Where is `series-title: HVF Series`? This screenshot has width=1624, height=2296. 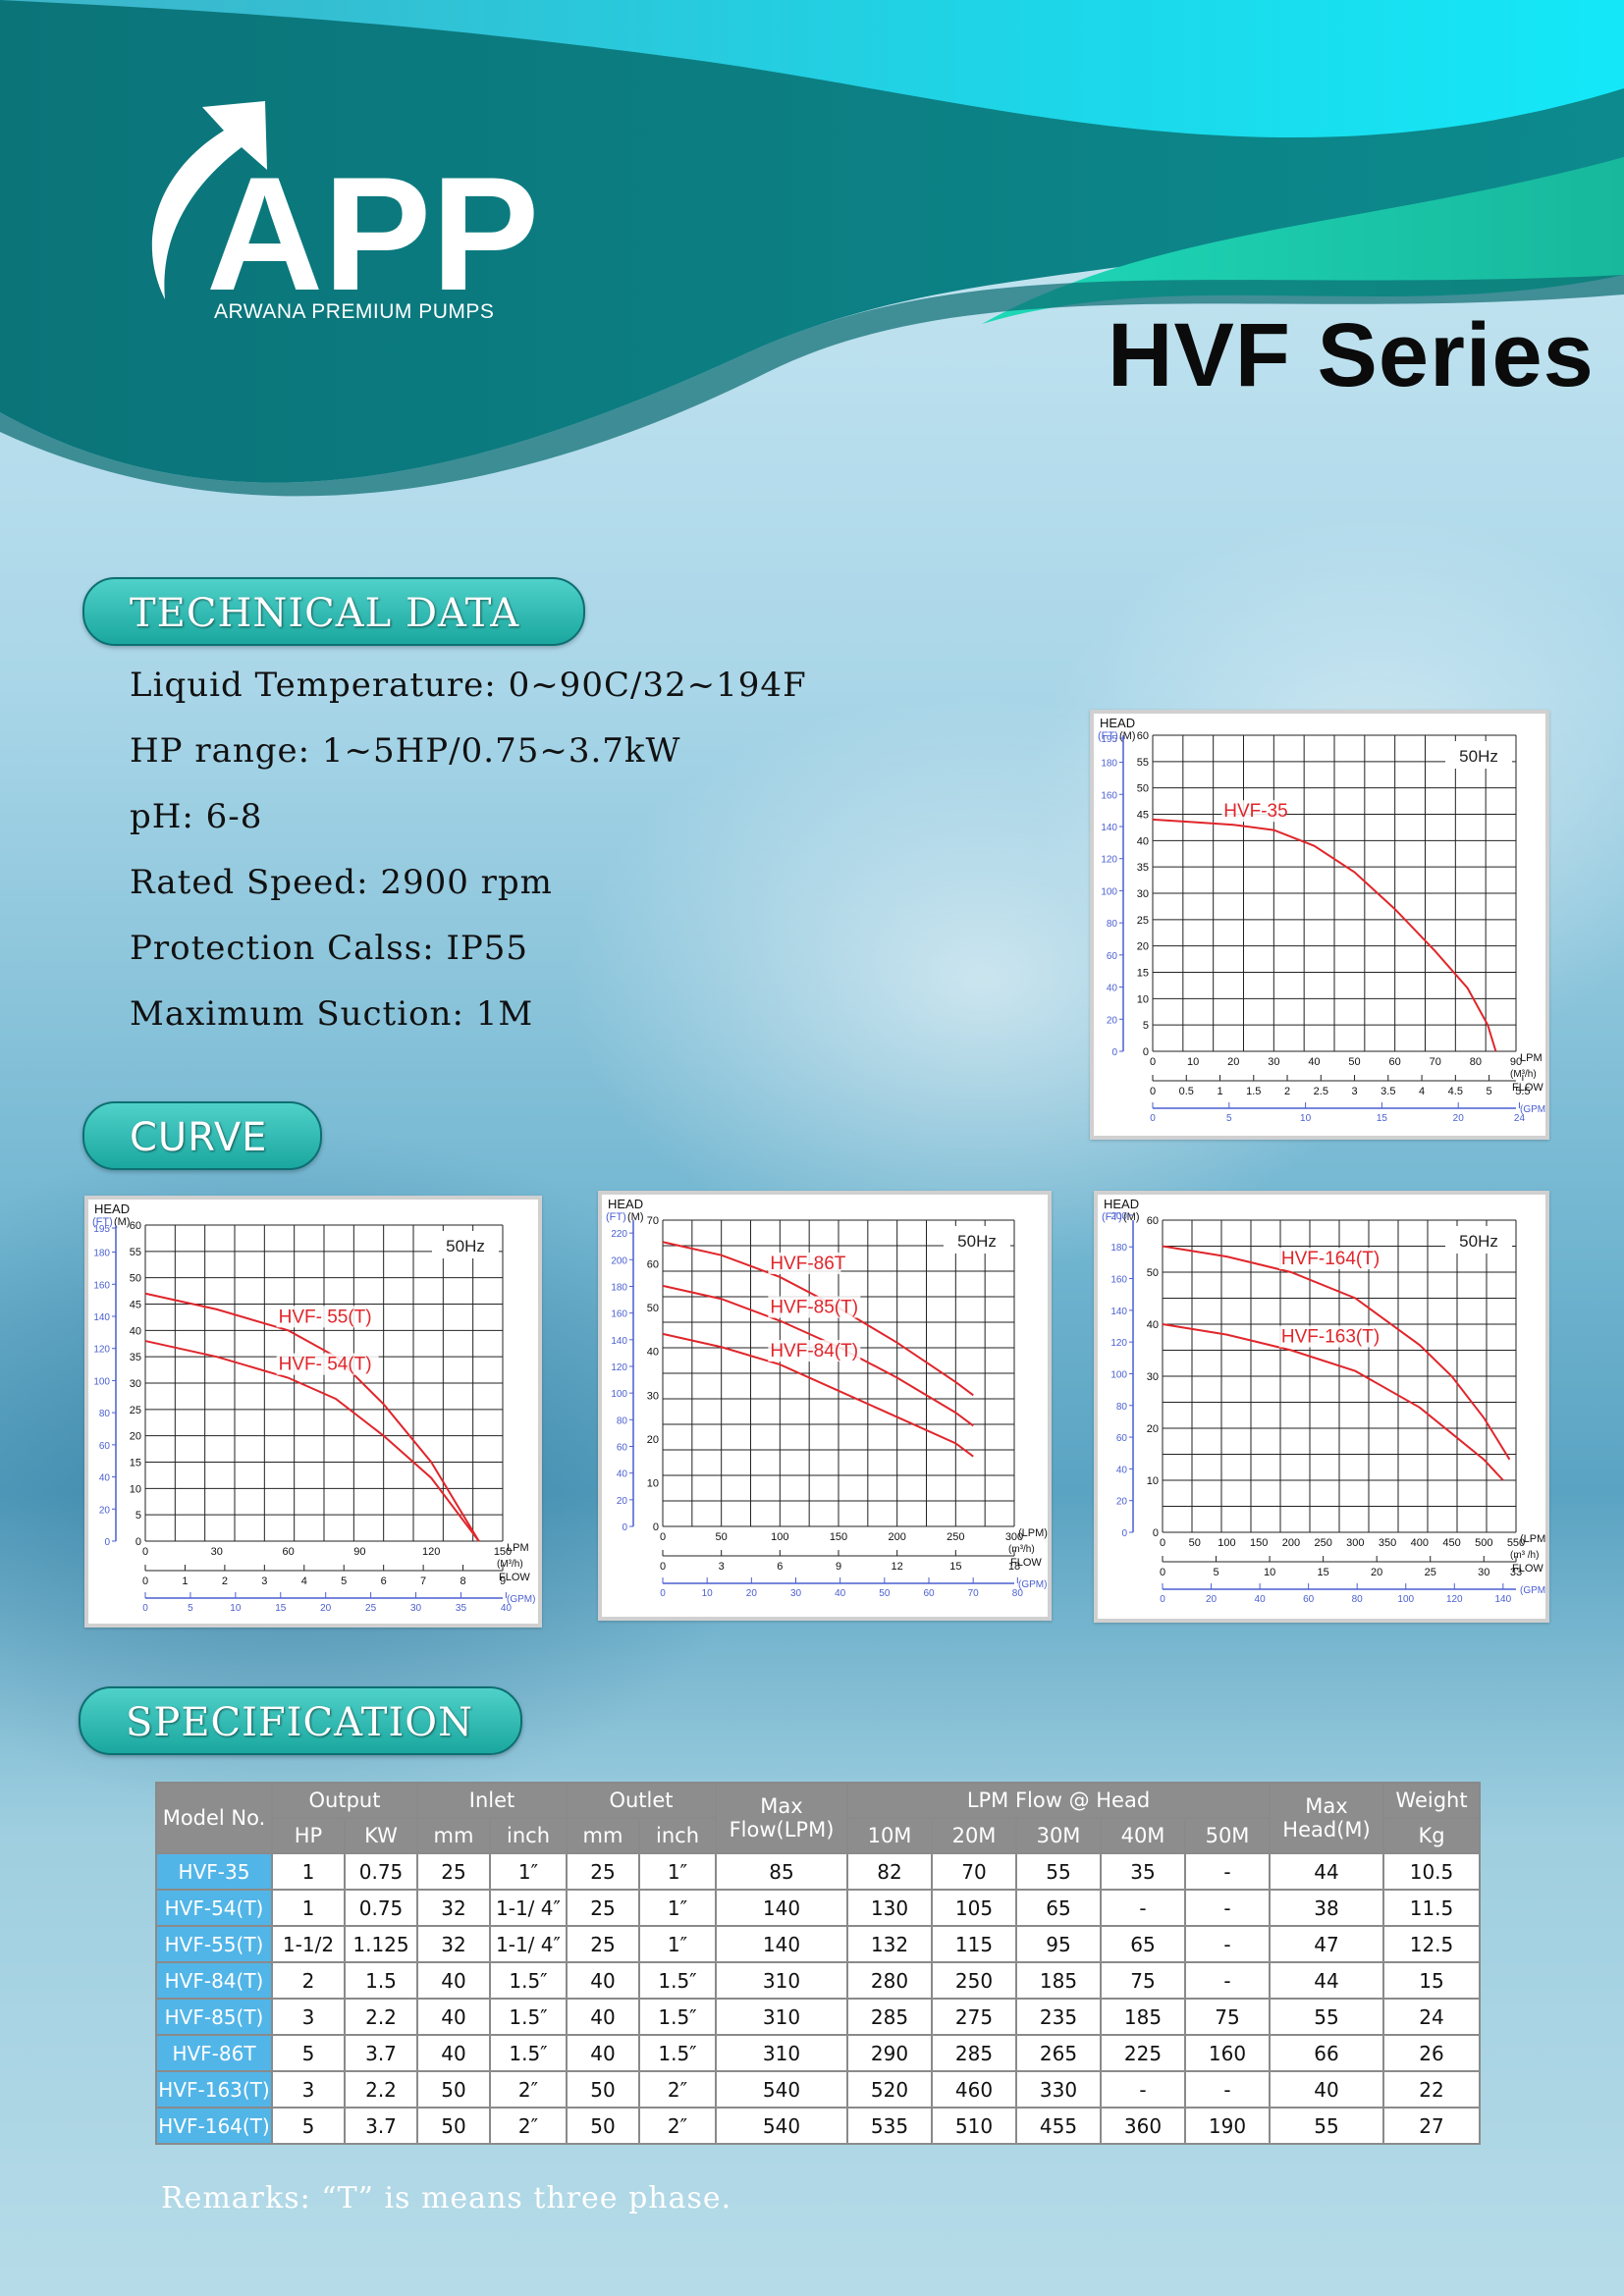
series-title: HVF Series is located at coordinates (1351, 355).